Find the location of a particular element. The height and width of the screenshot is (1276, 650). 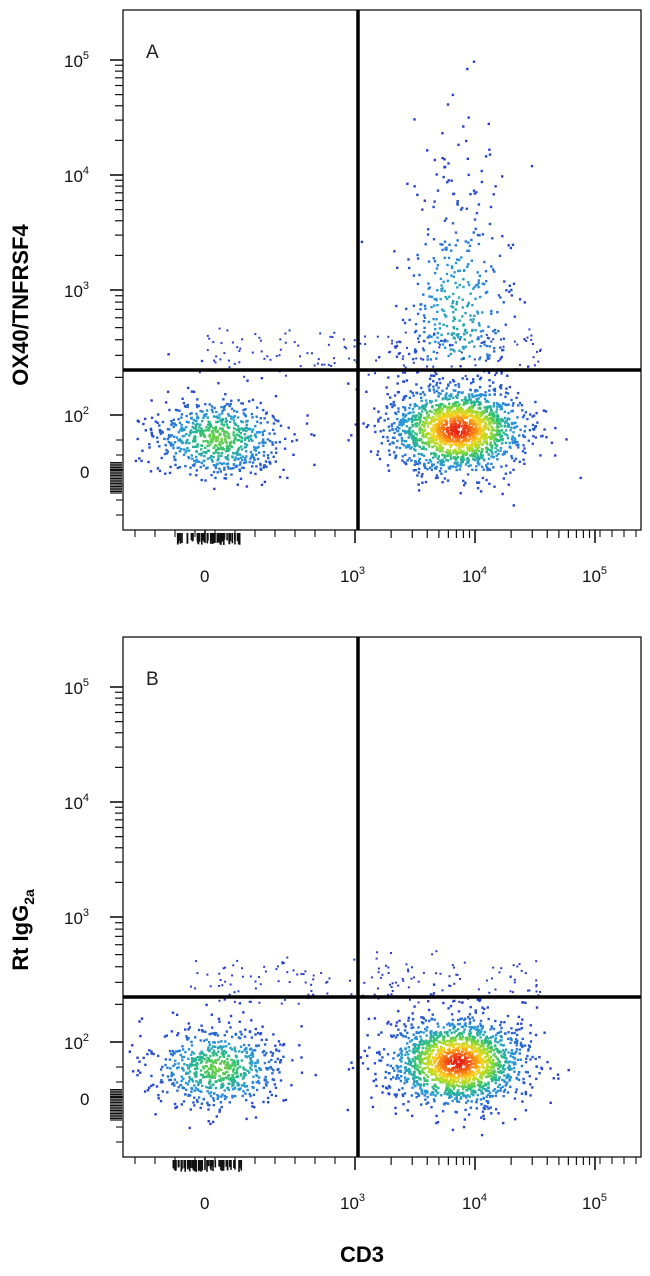

axis-edge-event is located at coordinates (191, 536).